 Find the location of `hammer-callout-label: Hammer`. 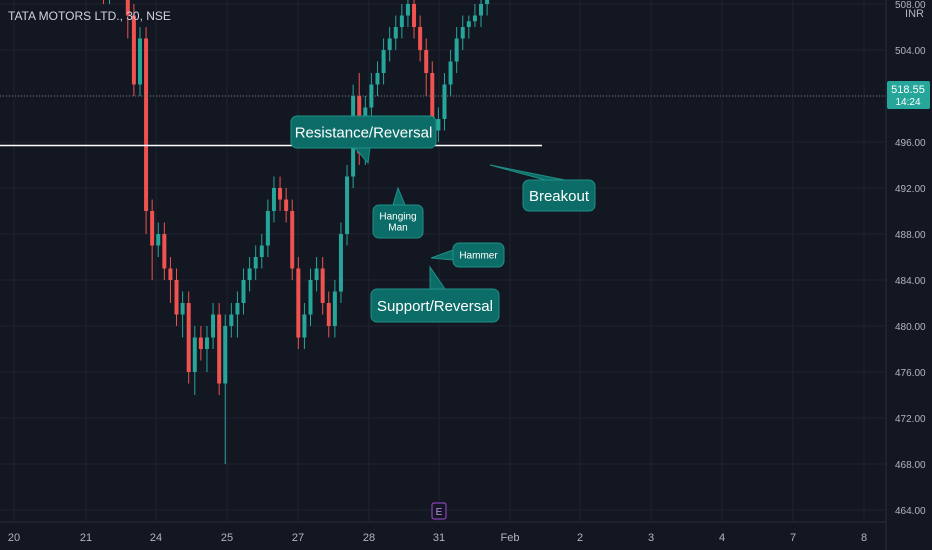

hammer-callout-label: Hammer is located at coordinates (478, 256).